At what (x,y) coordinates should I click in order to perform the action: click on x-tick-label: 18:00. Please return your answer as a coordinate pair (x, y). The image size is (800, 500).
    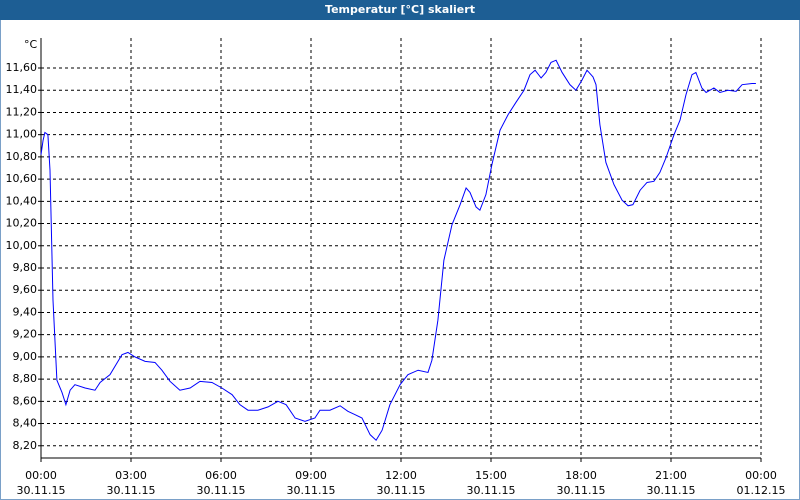
    Looking at the image, I should click on (581, 475).